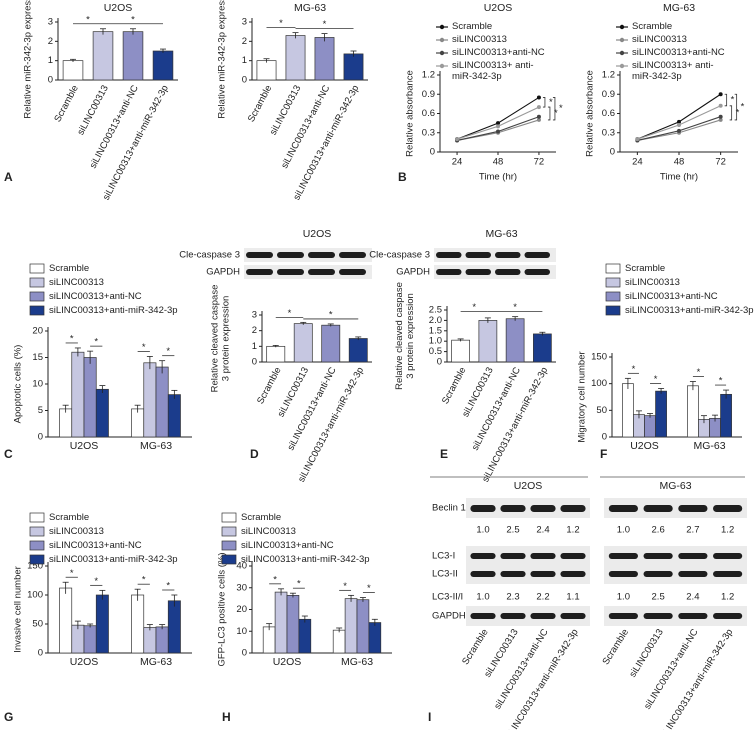 Image resolution: width=756 pixels, height=730 pixels. I want to click on significance-bracket, so click(544, 102).